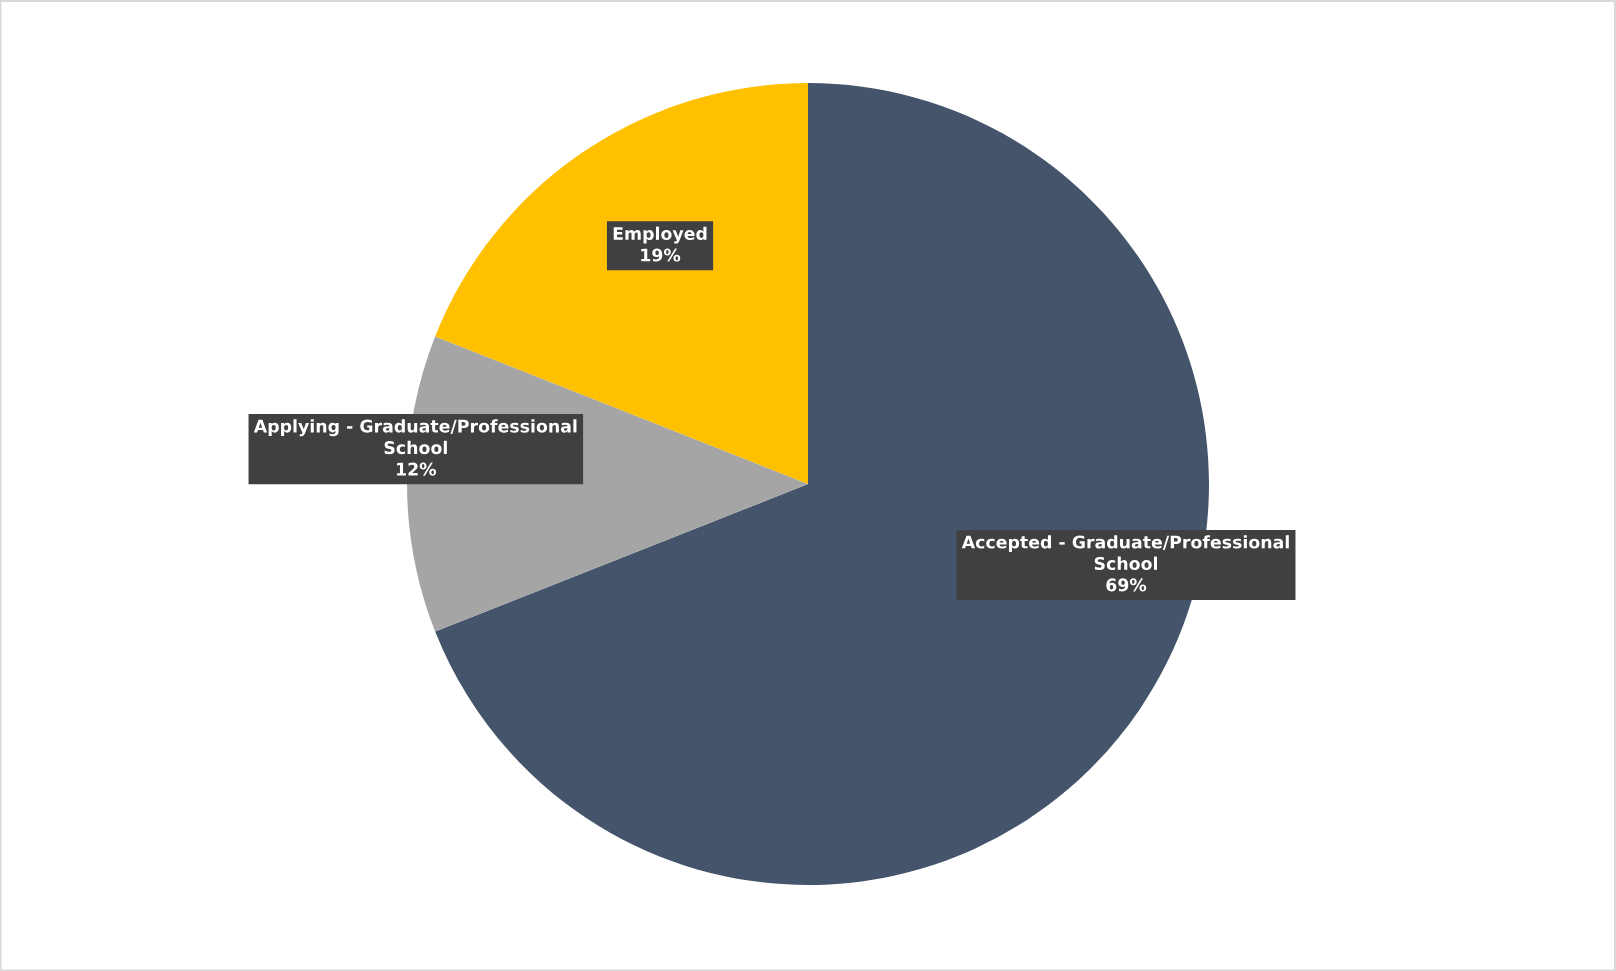 The width and height of the screenshot is (1616, 971). I want to click on data-label: 19%, so click(661, 255).